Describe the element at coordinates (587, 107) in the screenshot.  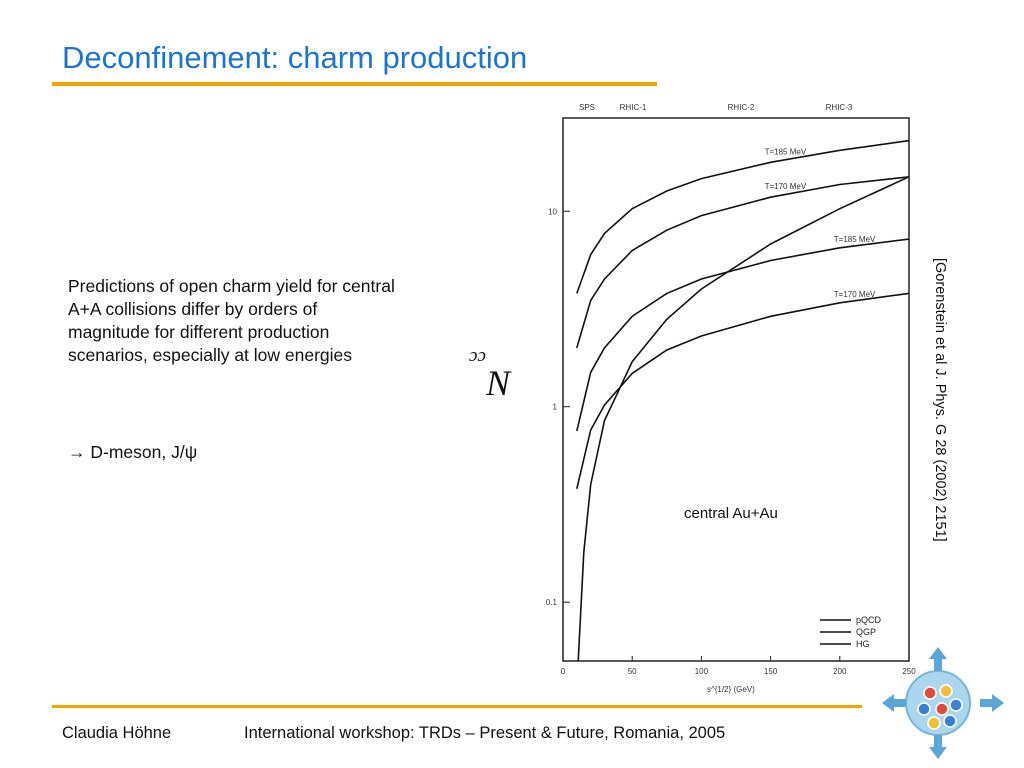
I see `top-axis-label: SPS` at that location.